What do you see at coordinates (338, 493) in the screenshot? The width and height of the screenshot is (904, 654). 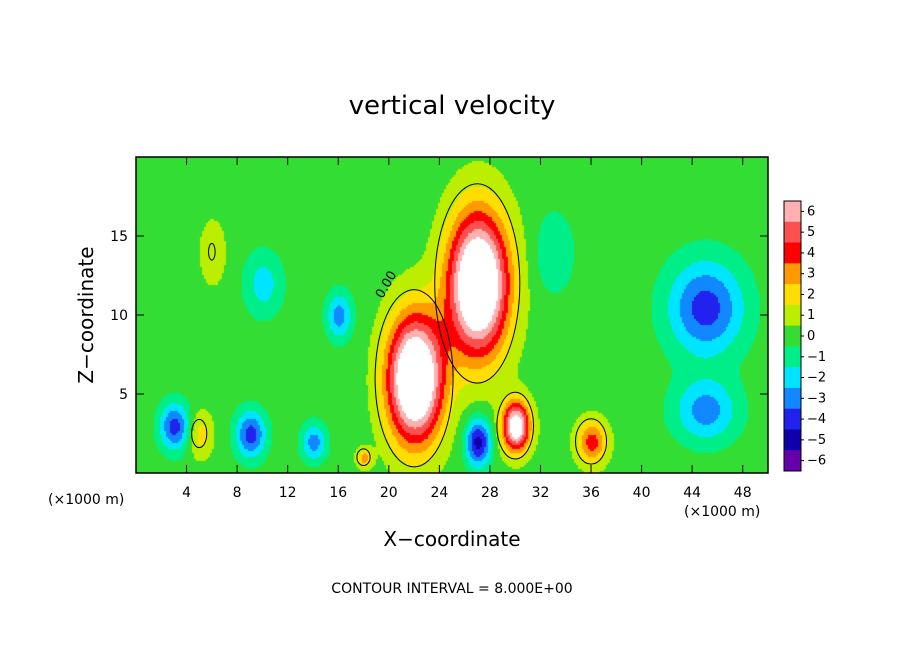 I see `x-tick-label: 16` at bounding box center [338, 493].